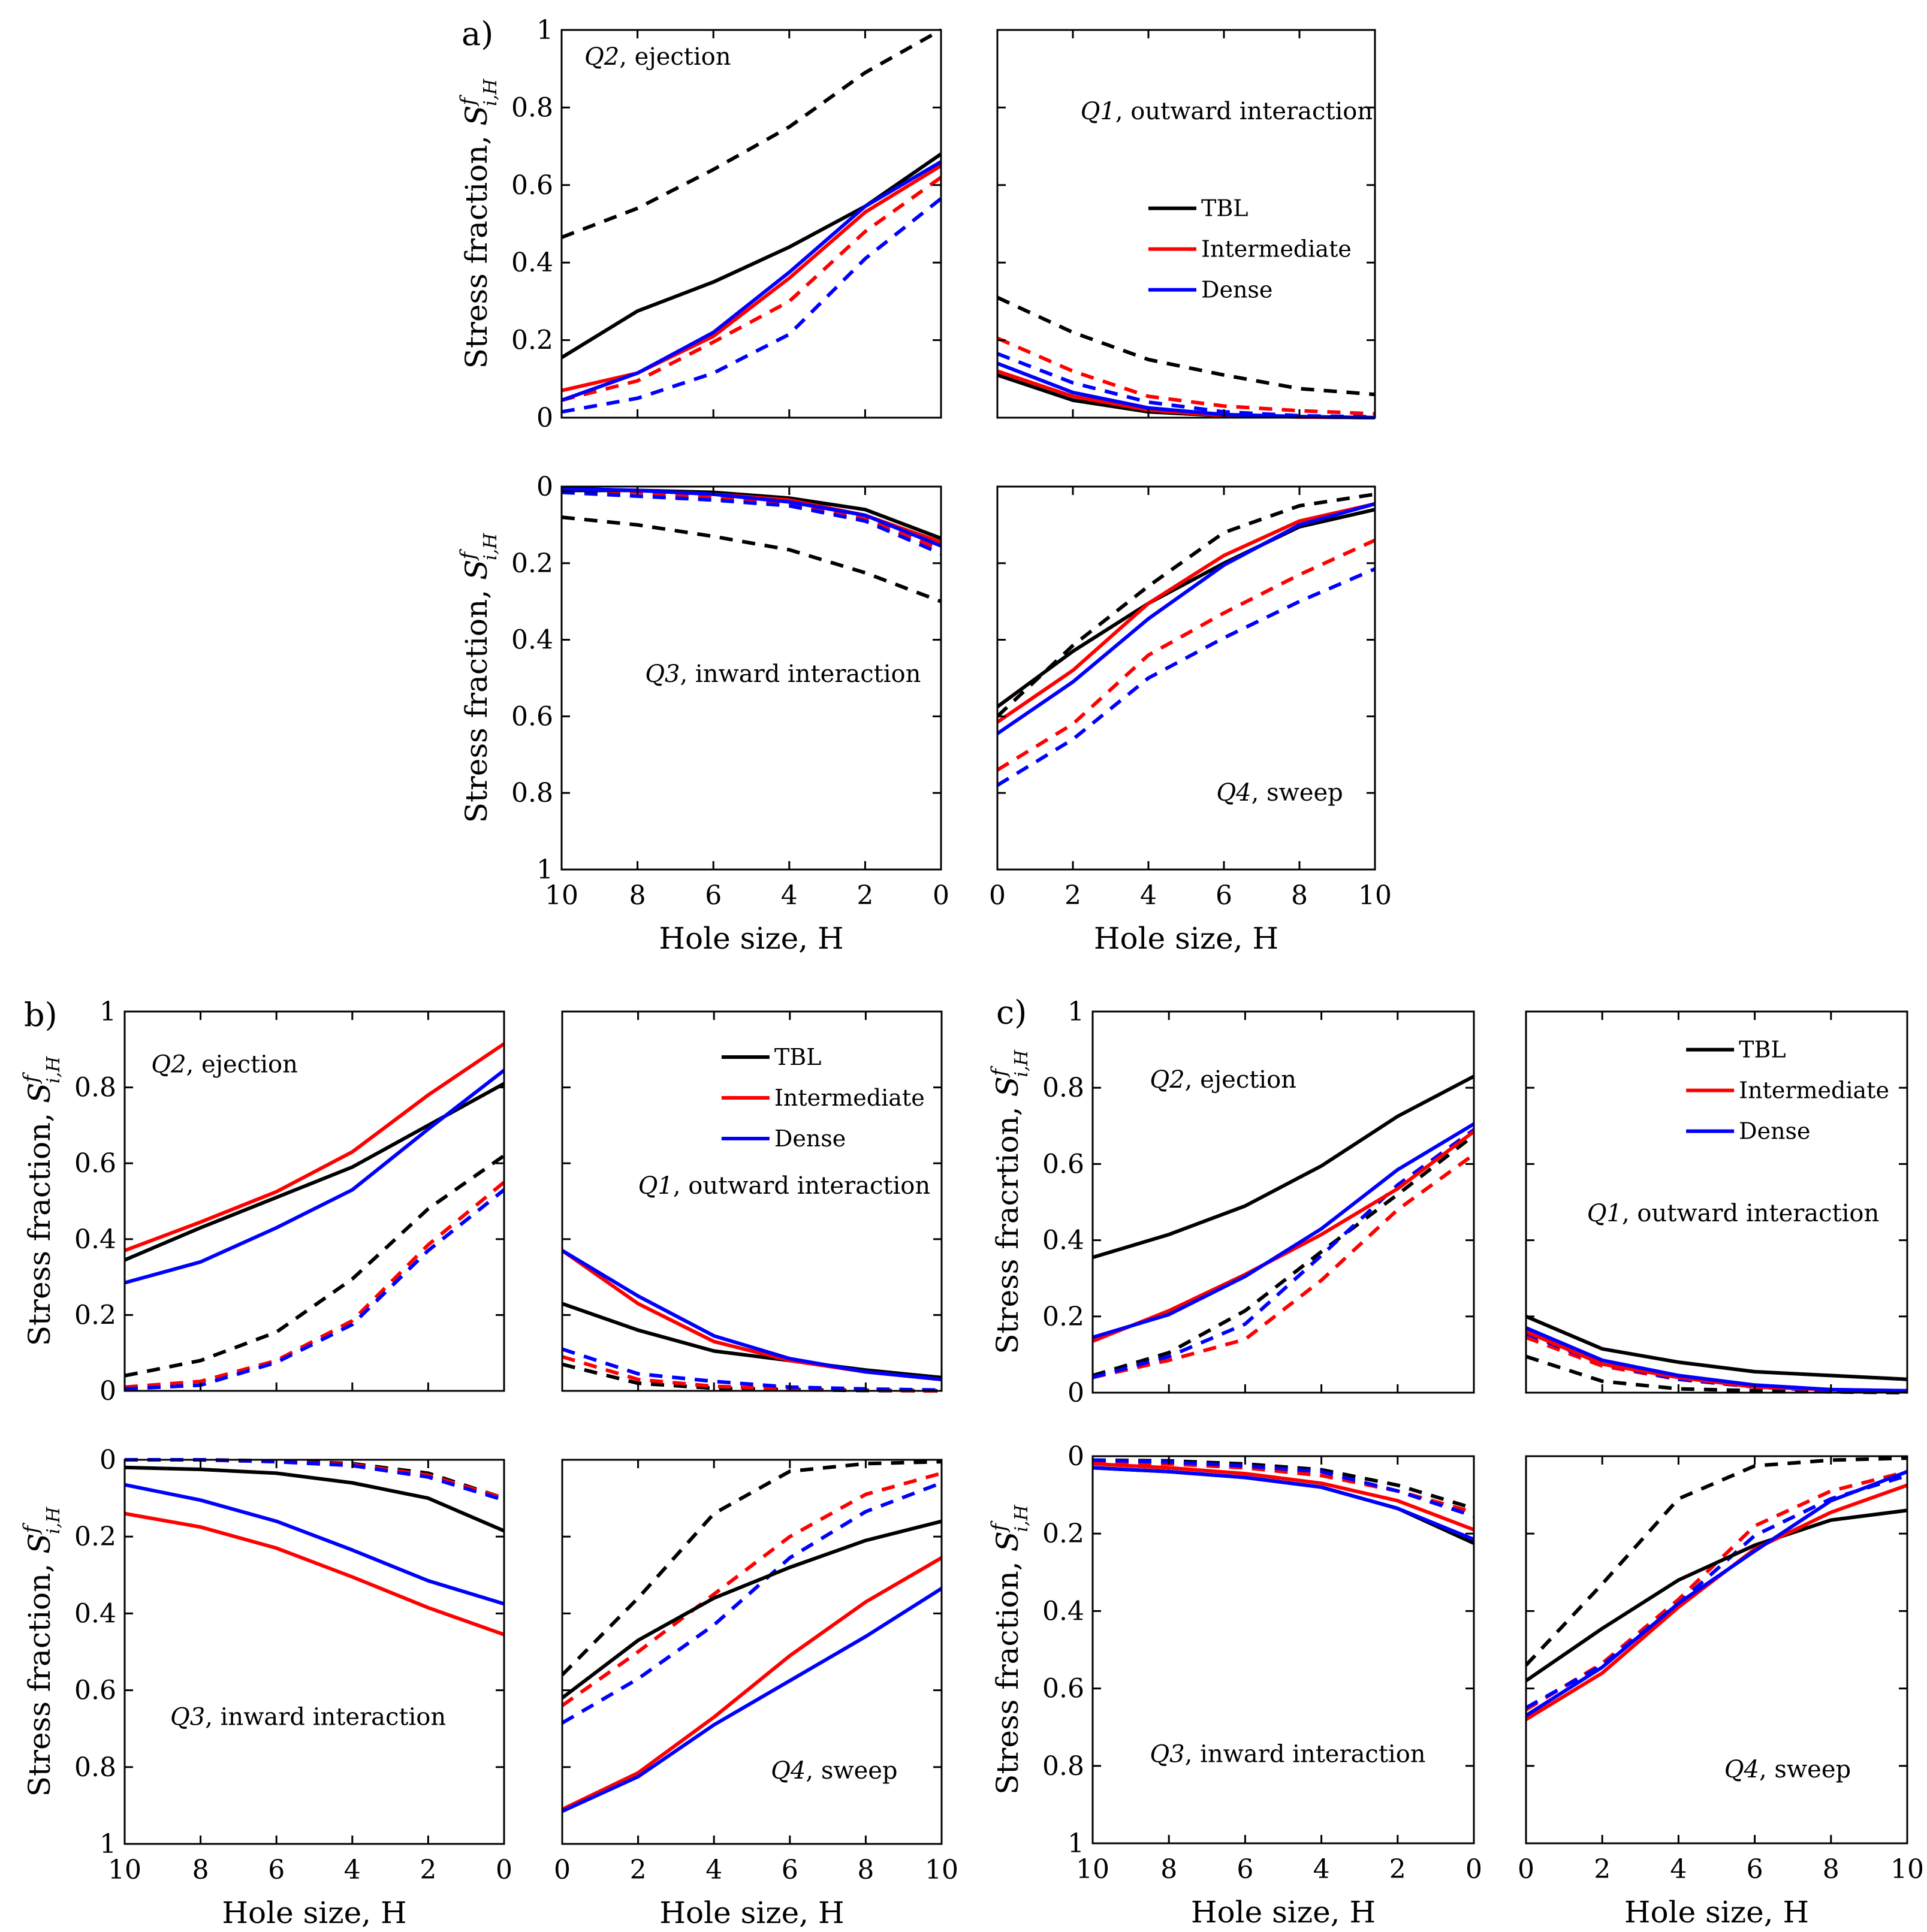 The image size is (1927, 1932). I want to click on legend-label-tbl: TBL, so click(1762, 1050).